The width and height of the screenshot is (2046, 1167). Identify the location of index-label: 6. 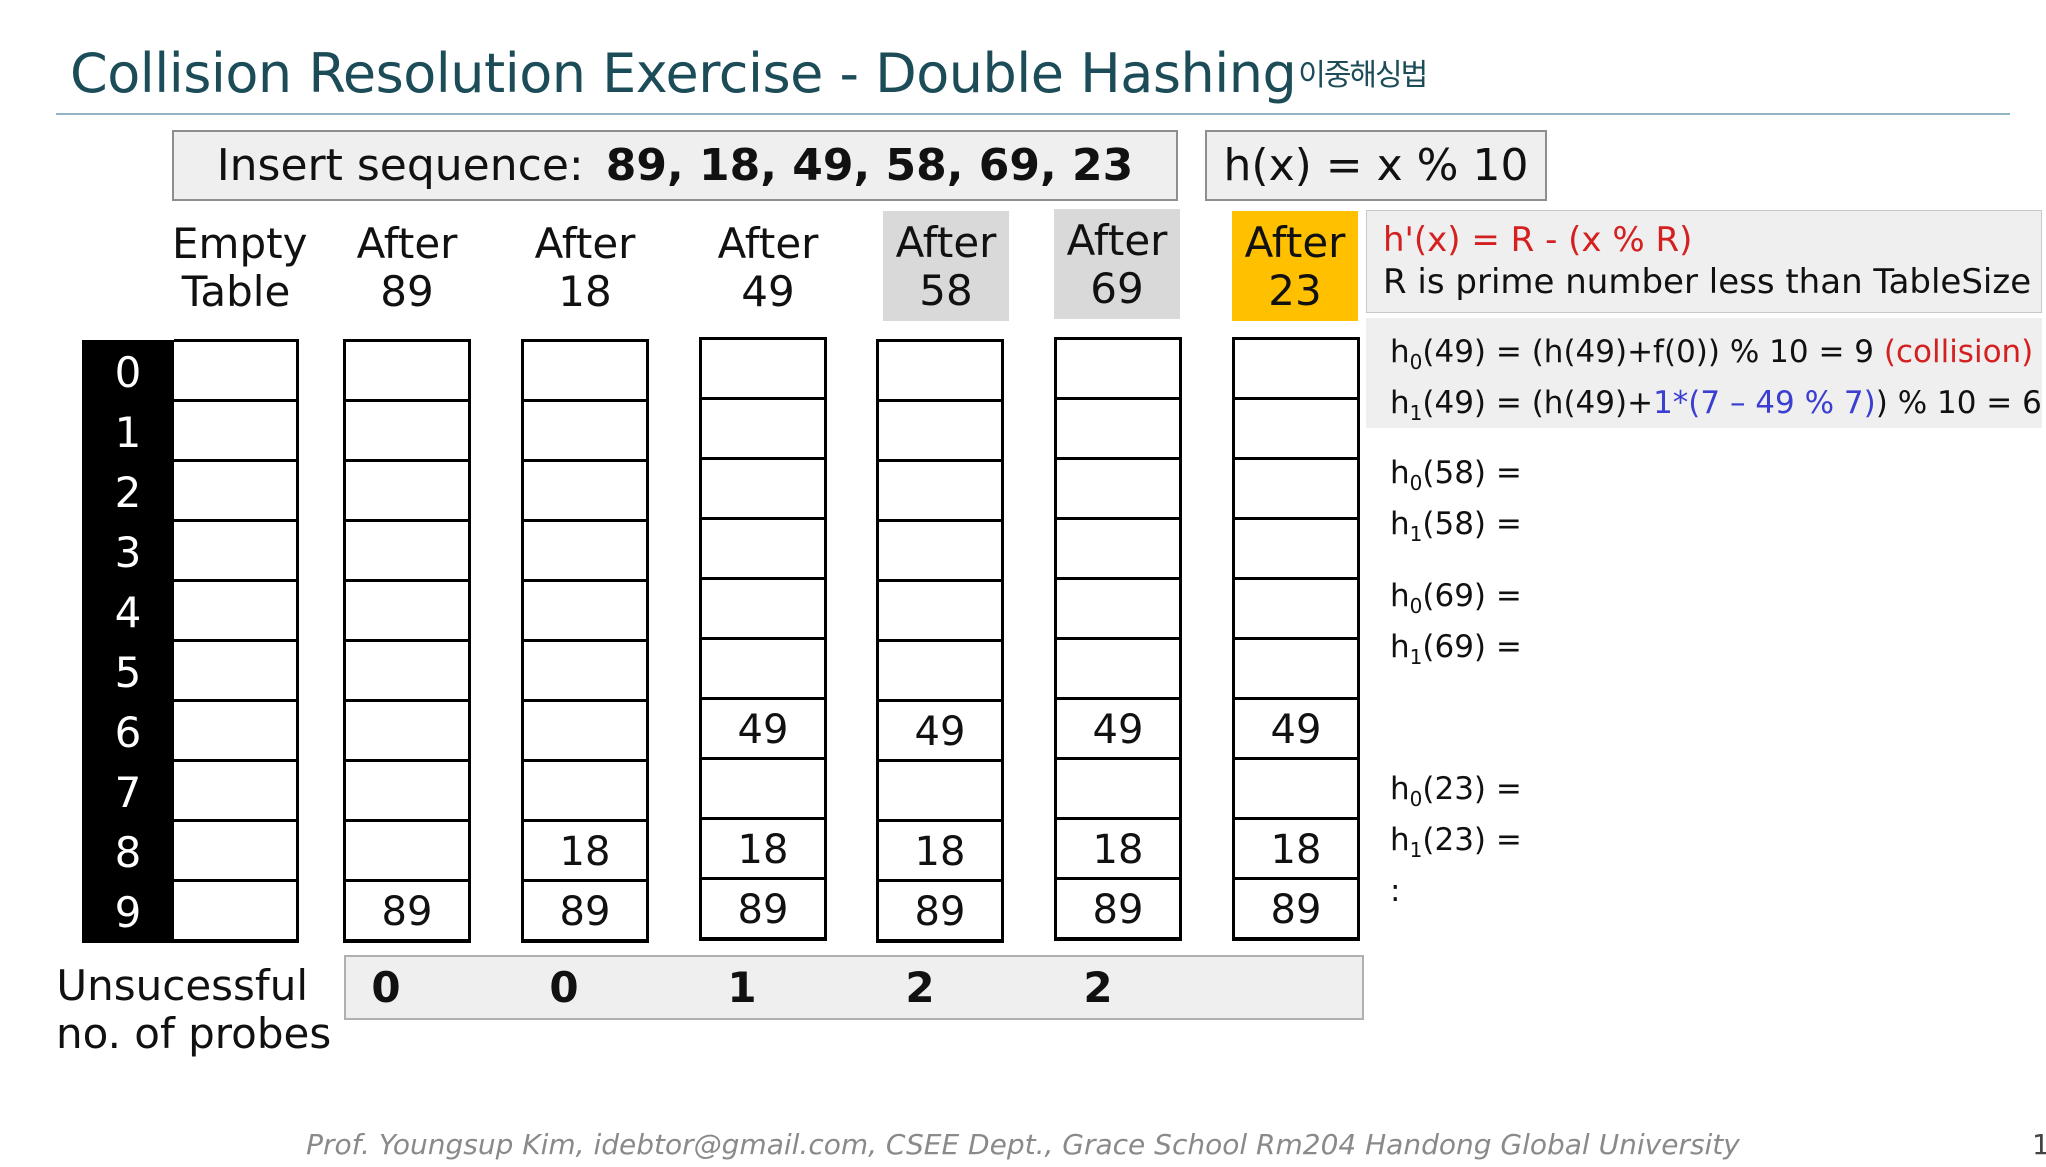
(128, 732).